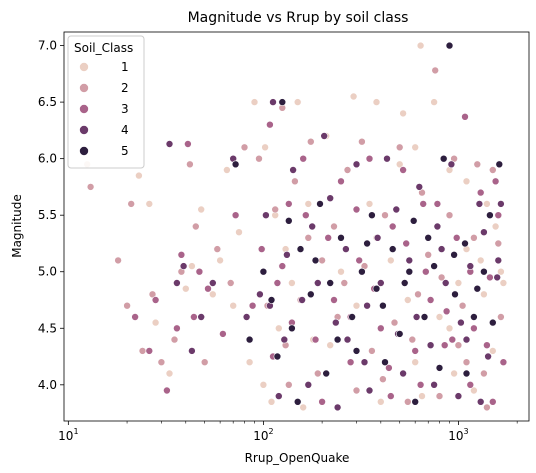 This screenshot has height=473, width=536. Describe the element at coordinates (125, 67) in the screenshot. I see `legend-label: 1` at that location.